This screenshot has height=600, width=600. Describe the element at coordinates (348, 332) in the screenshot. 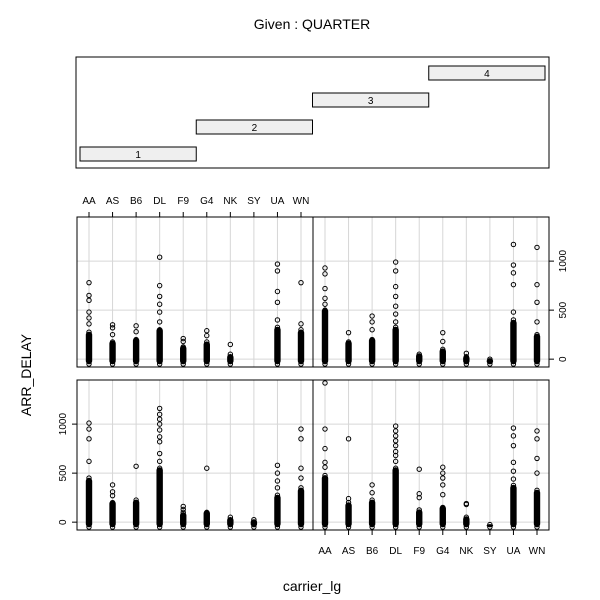

I see `point-outlier-q4-AS` at that location.